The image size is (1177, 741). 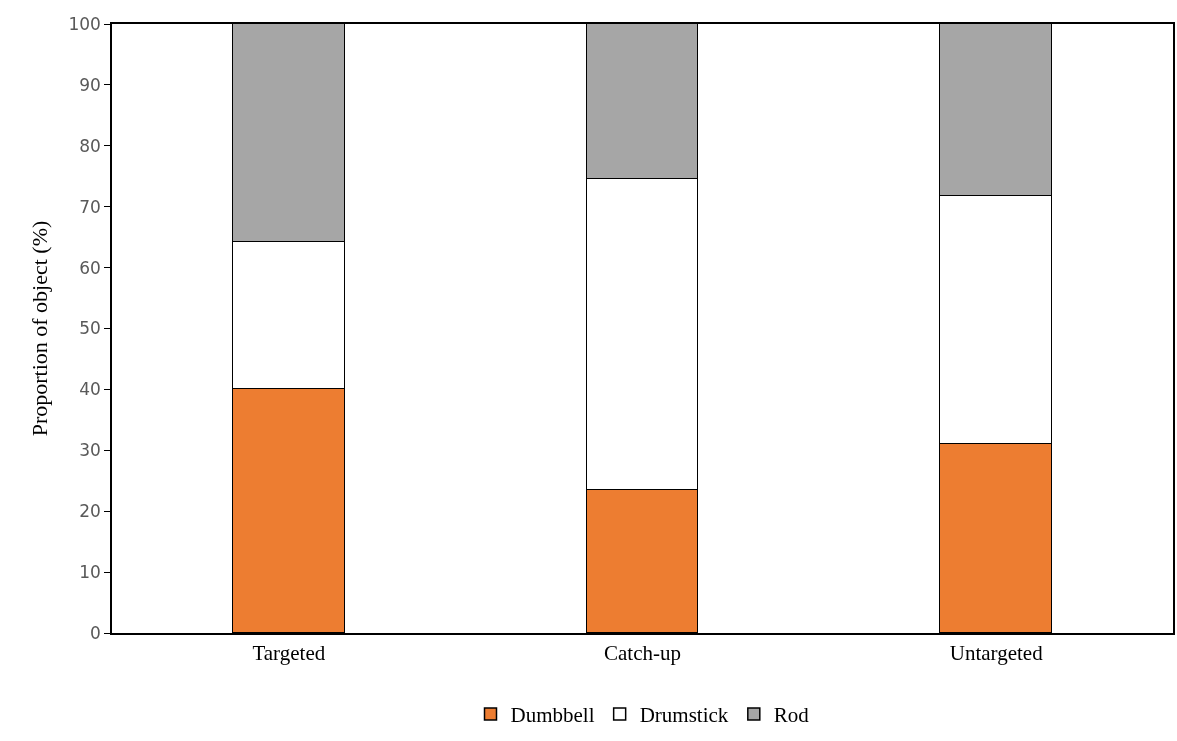 What do you see at coordinates (996, 652) in the screenshot?
I see `x-tick-label: Untargeted` at bounding box center [996, 652].